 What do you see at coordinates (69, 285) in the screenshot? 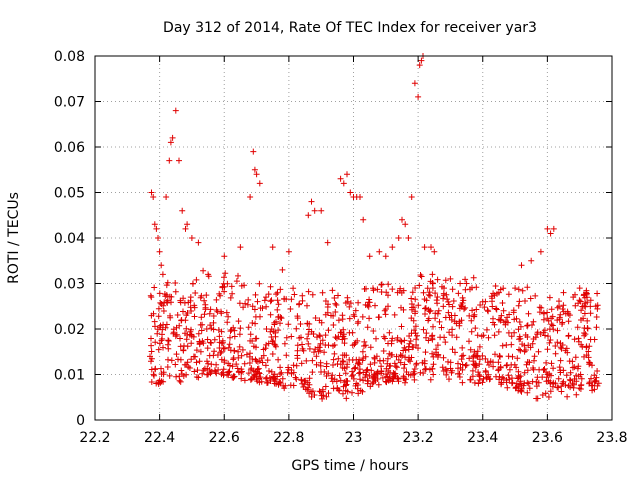
I see `y-tick-label: 0.03` at bounding box center [69, 285].